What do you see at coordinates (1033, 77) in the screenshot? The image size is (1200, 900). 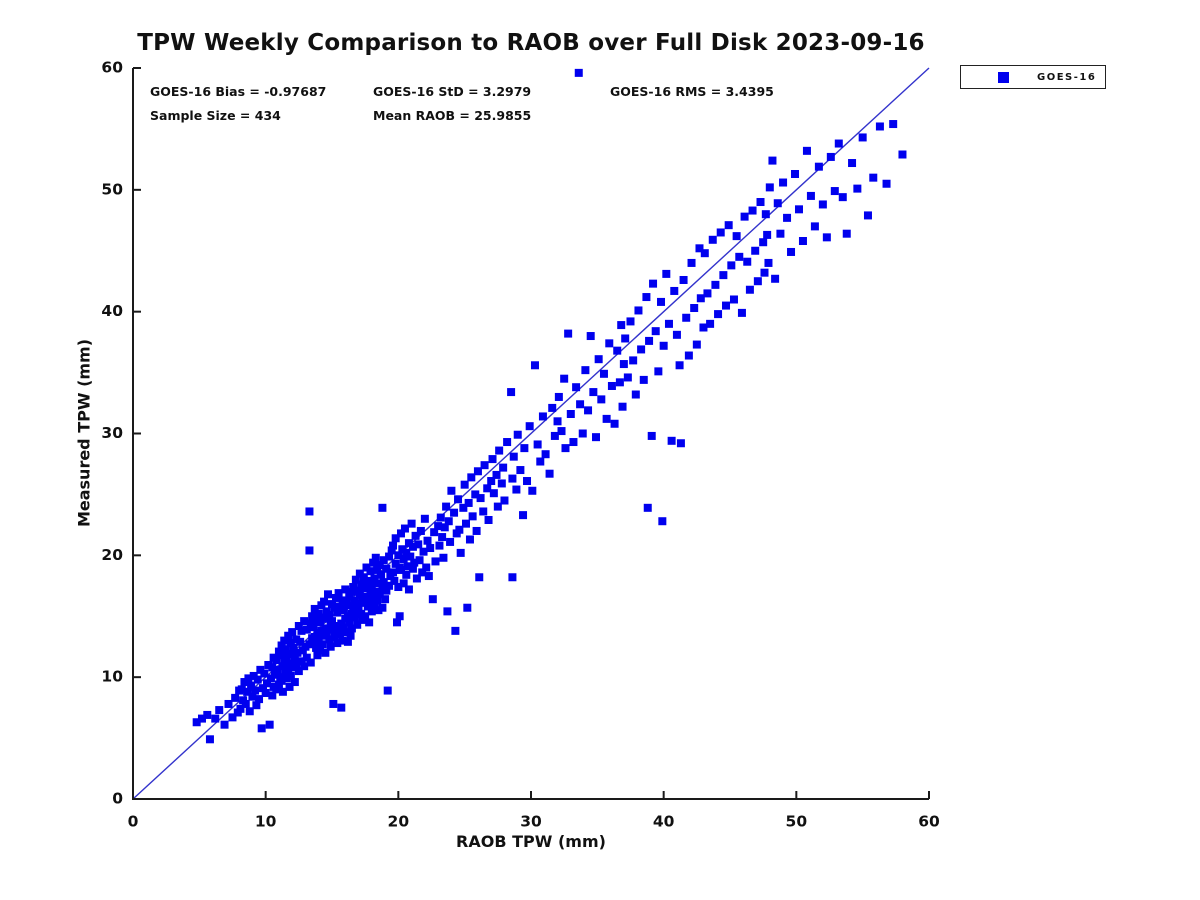 I see `legend: GOES-16` at bounding box center [1033, 77].